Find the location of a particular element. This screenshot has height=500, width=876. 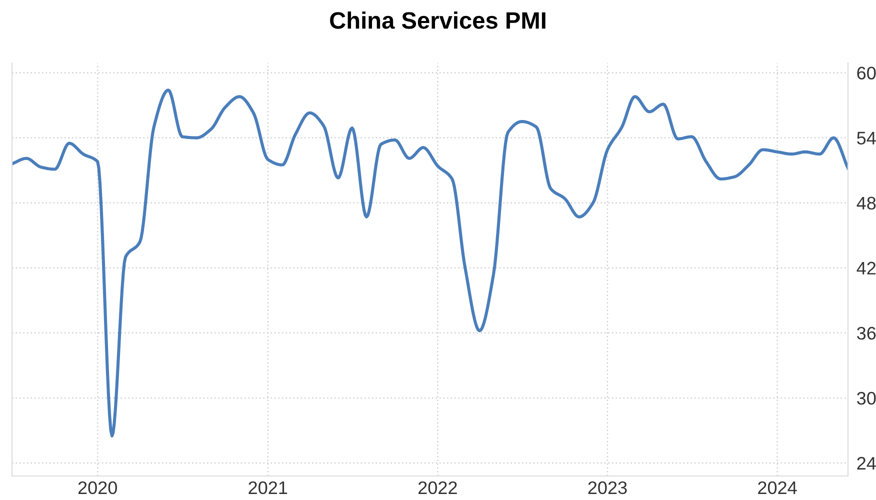

x-tick-label: 2024 is located at coordinates (777, 487).